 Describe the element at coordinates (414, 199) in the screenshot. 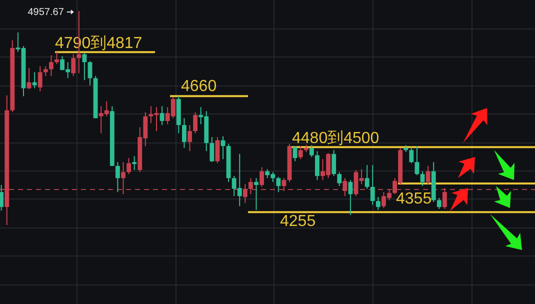

I see `annotation: 4355` at that location.